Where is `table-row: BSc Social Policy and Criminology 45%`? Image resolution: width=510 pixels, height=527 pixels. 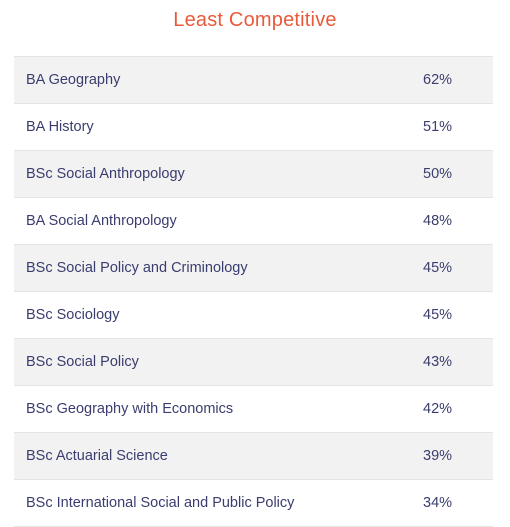
table-row: BSc Social Policy and Criminology 45% is located at coordinates (253, 268).